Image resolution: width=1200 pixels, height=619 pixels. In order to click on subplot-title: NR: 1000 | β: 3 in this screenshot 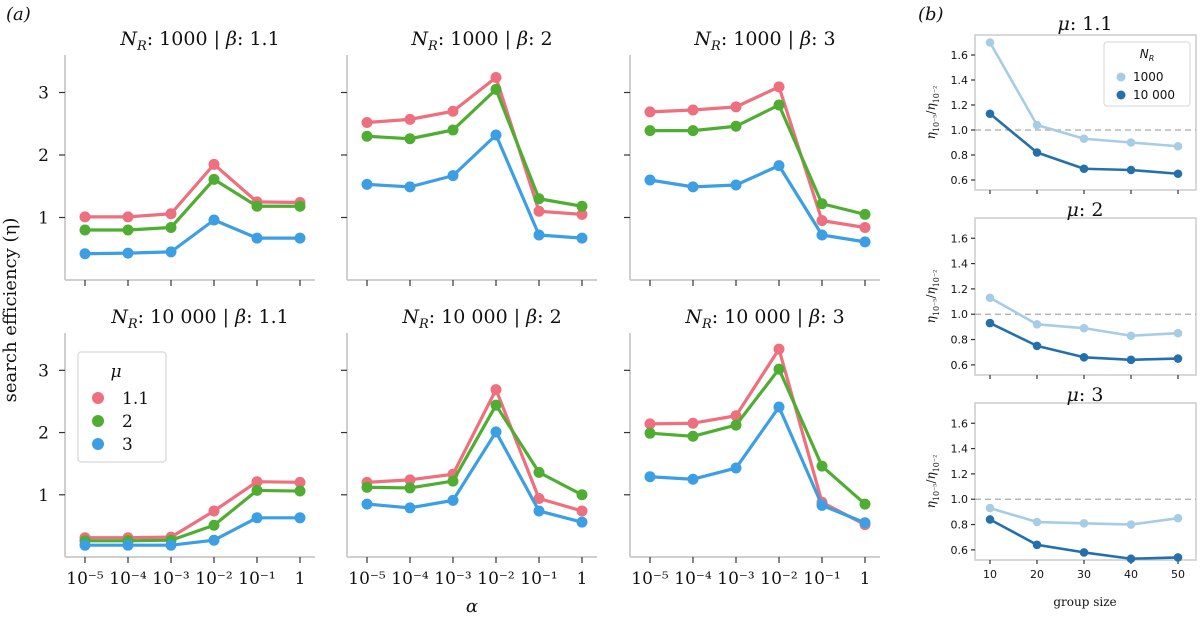, I will do `click(764, 41)`.